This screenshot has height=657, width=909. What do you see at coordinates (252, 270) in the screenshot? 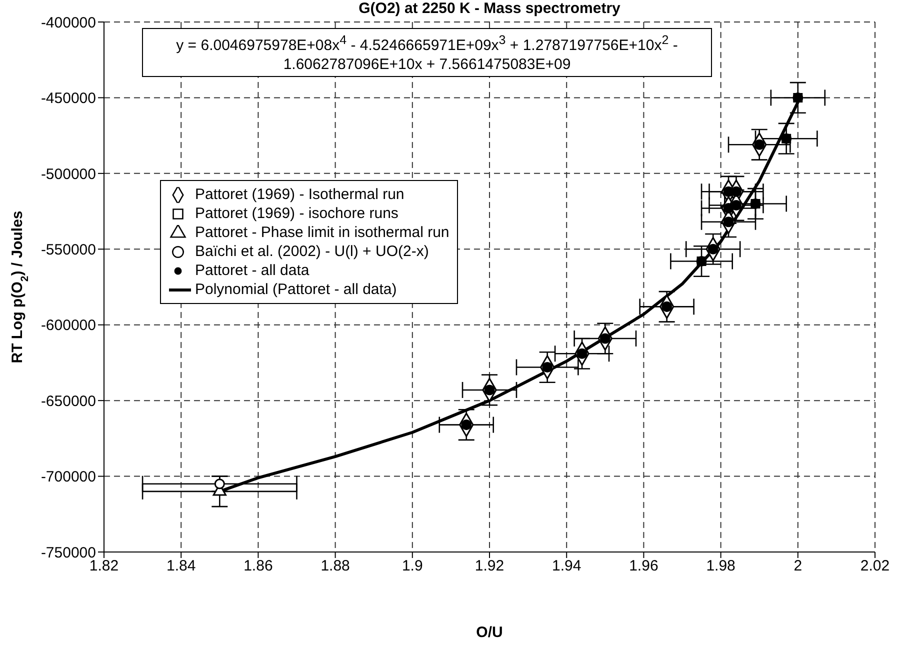
I see `legend-label: Pattoret - all data` at bounding box center [252, 270].